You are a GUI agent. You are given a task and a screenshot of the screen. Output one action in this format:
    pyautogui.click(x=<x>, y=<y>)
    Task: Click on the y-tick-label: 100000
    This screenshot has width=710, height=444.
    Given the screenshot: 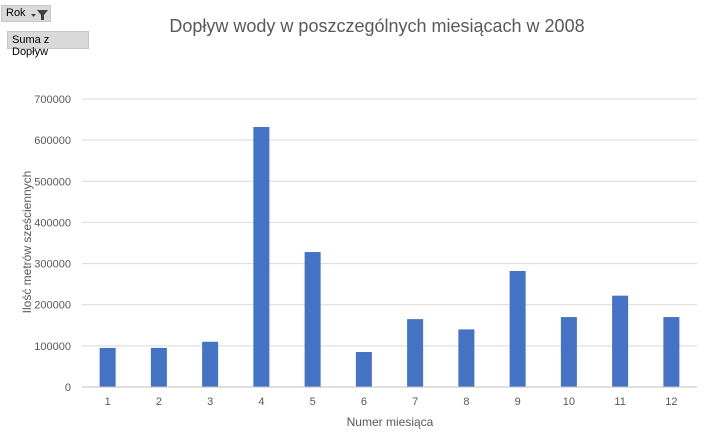 What is the action you would take?
    pyautogui.click(x=52, y=347)
    